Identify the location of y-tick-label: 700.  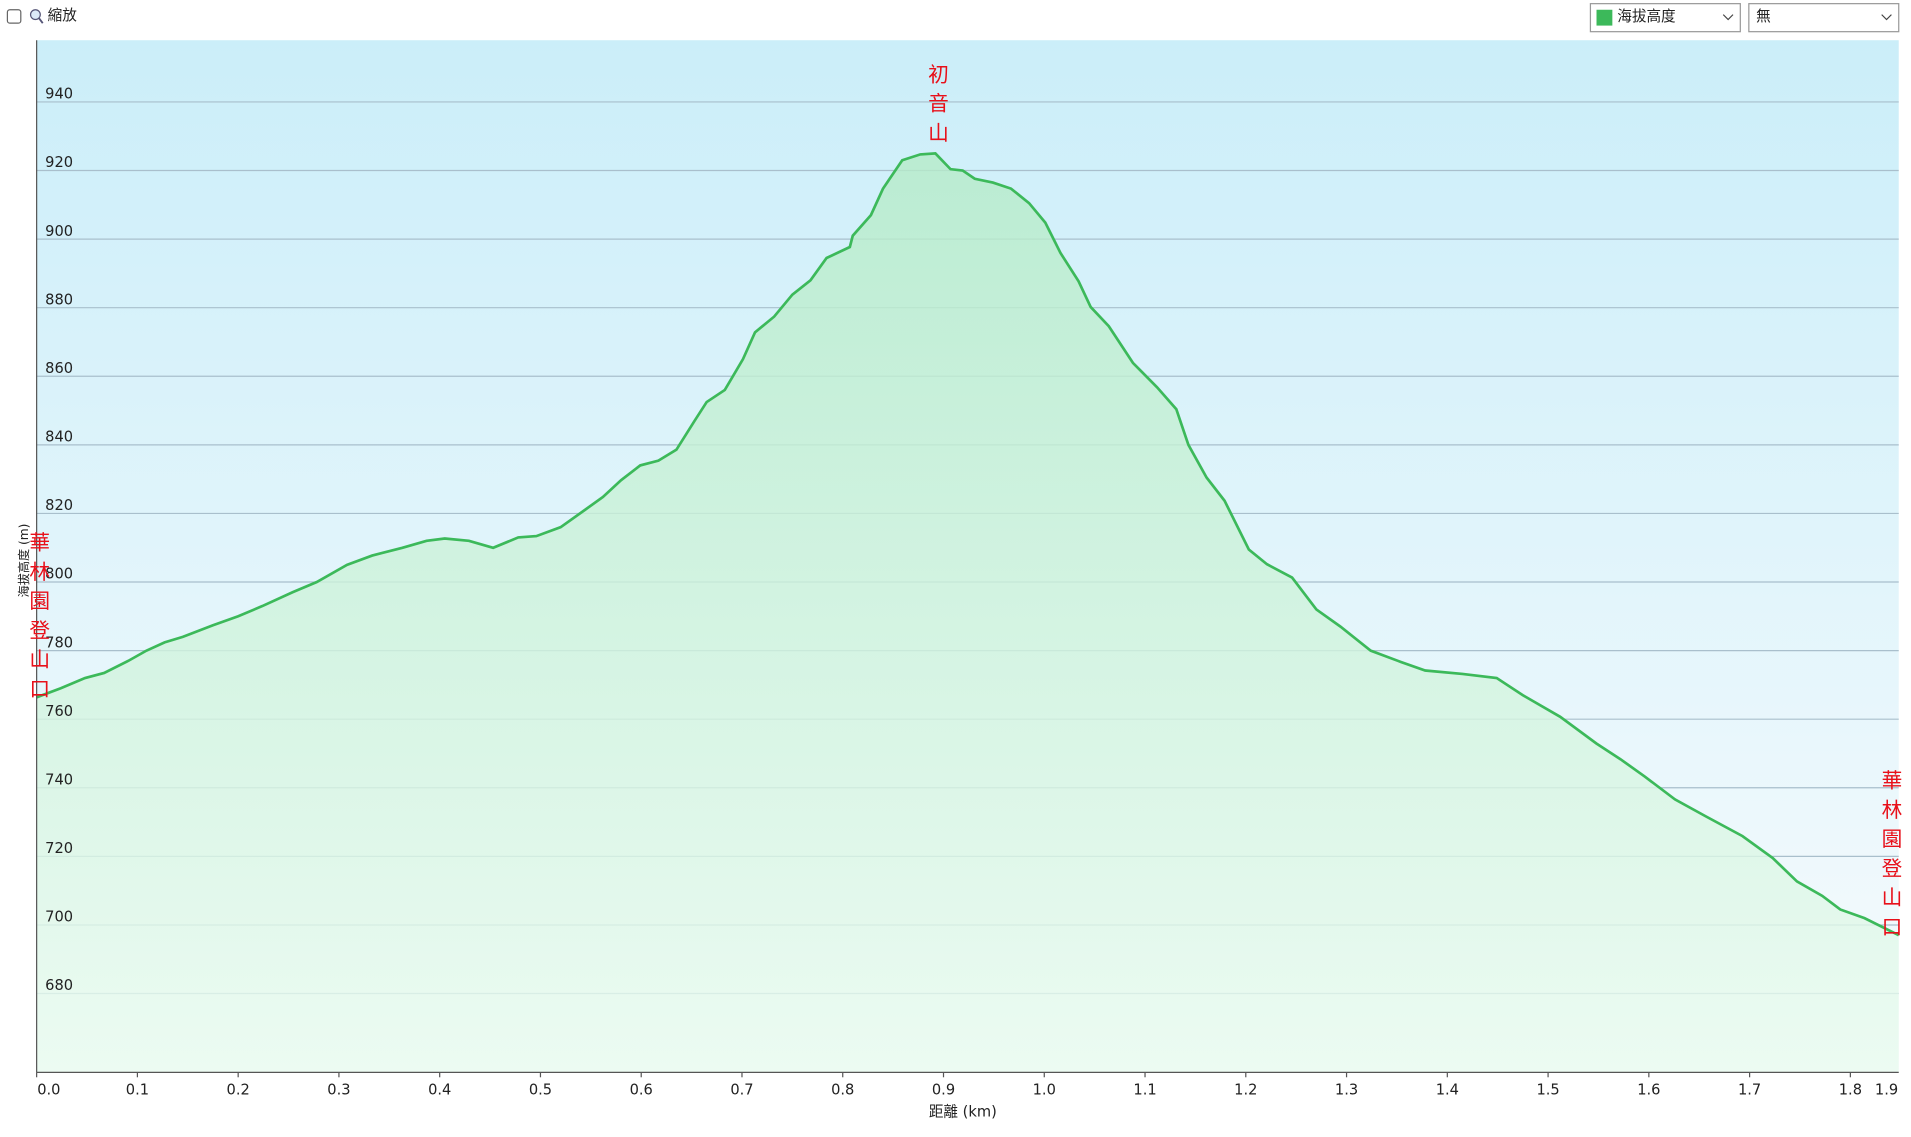
(59, 917).